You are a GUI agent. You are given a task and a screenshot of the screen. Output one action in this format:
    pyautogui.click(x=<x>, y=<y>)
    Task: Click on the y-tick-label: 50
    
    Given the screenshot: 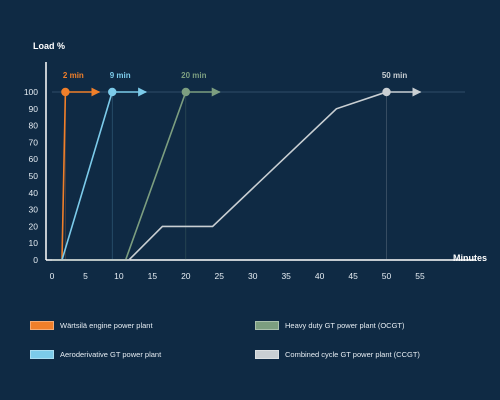 What is the action you would take?
    pyautogui.click(x=34, y=176)
    